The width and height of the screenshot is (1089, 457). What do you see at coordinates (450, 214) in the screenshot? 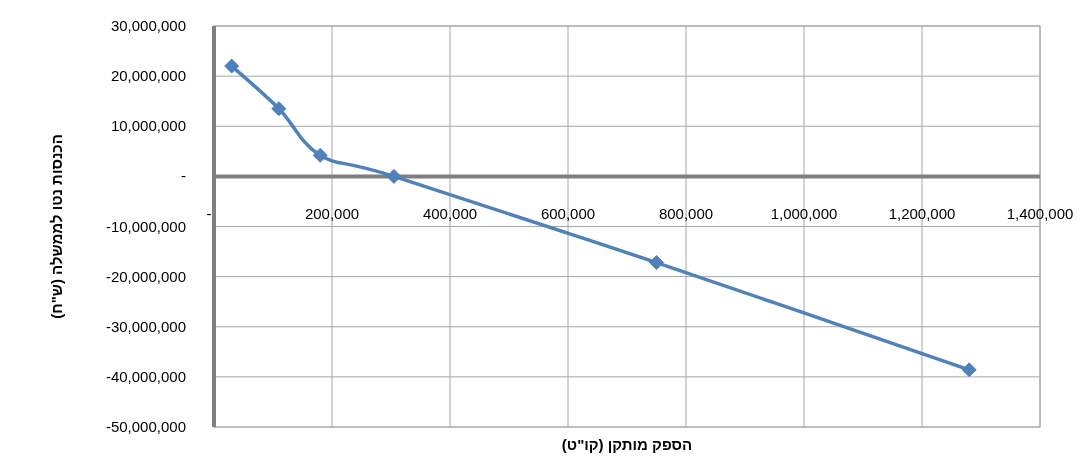
I see `x-tick-label: 400,000` at bounding box center [450, 214].